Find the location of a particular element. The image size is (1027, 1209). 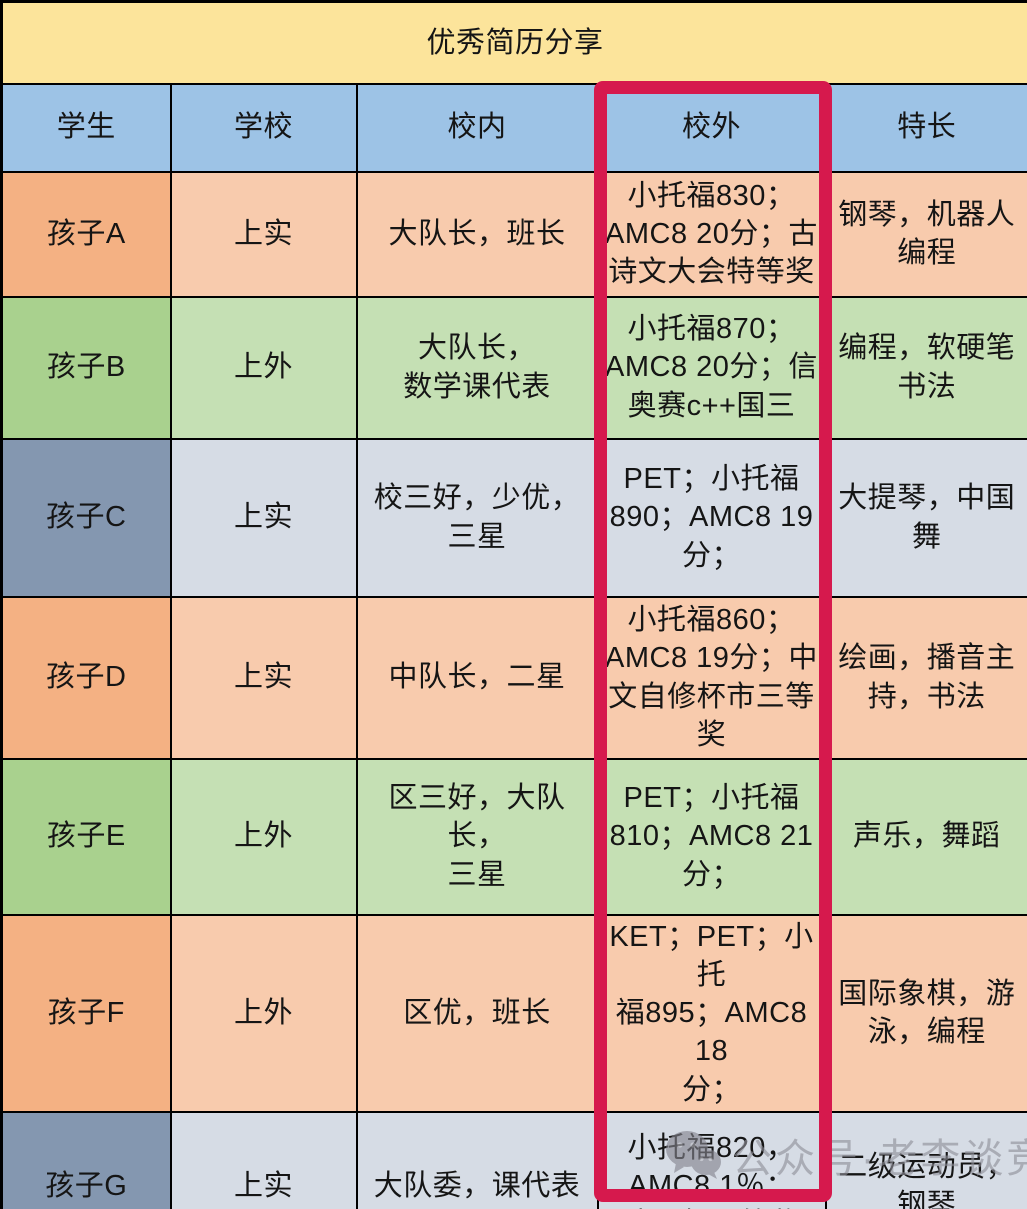

cell-in-school: 大队委，课代表 is located at coordinates (477, 1159).